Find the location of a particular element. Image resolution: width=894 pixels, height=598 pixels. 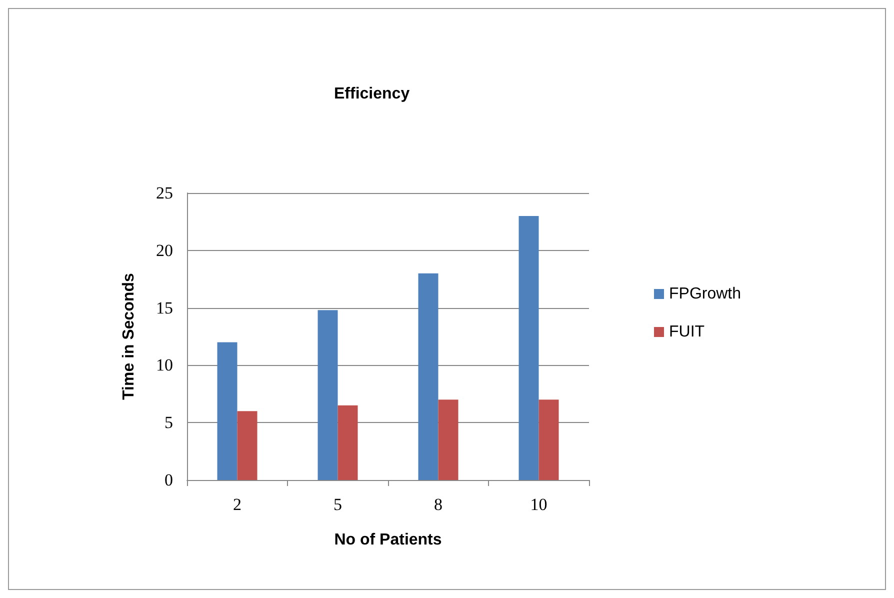

chart-title: Efficiency is located at coordinates (372, 94).